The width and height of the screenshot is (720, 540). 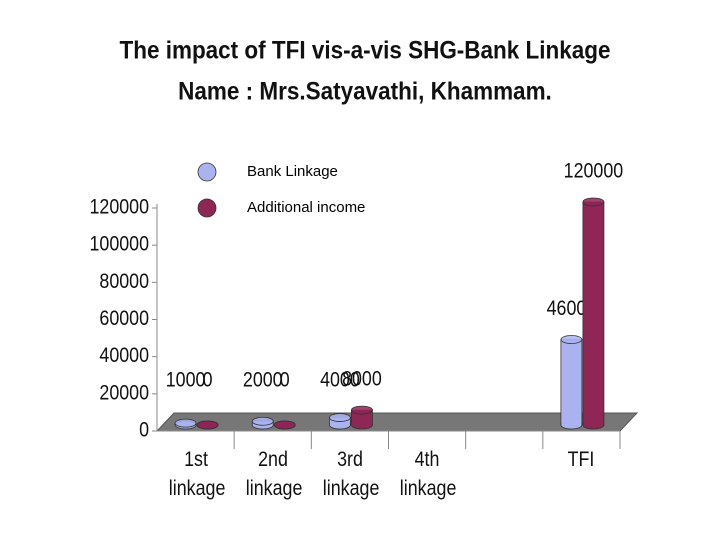 I want to click on x-tick-label: 4th linkage, so click(x=428, y=474).